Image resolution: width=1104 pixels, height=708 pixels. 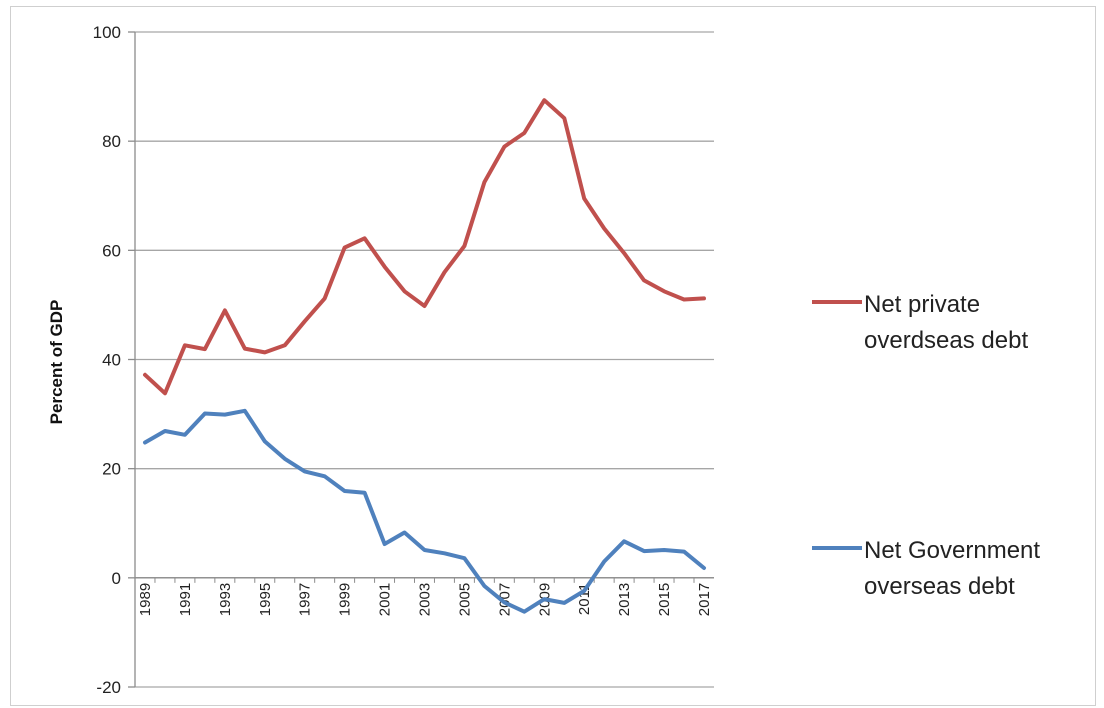 What do you see at coordinates (939, 586) in the screenshot?
I see `legend-label: overseas debt` at bounding box center [939, 586].